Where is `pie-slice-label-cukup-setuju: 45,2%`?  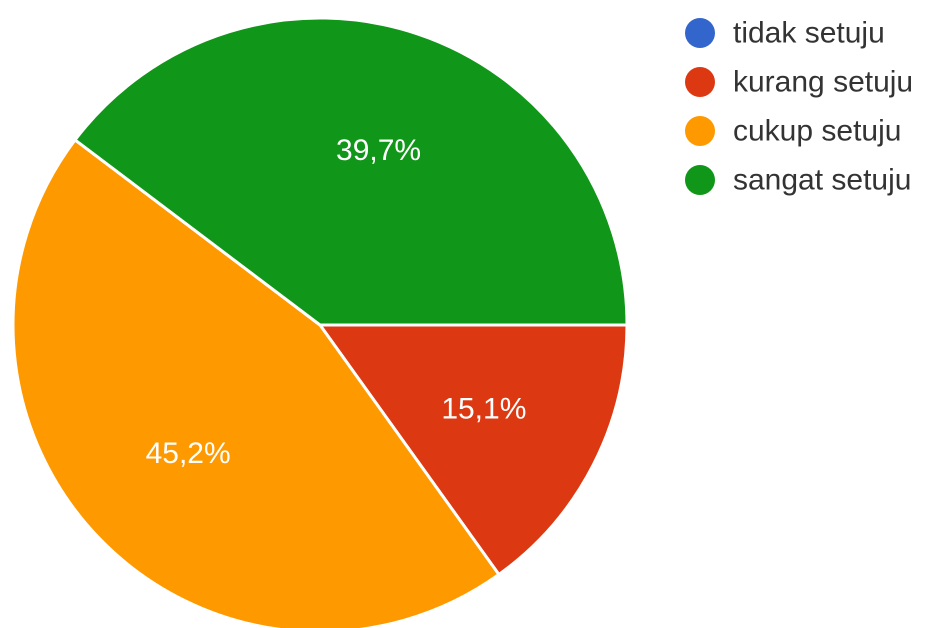 pie-slice-label-cukup-setuju: 45,2% is located at coordinates (188, 453).